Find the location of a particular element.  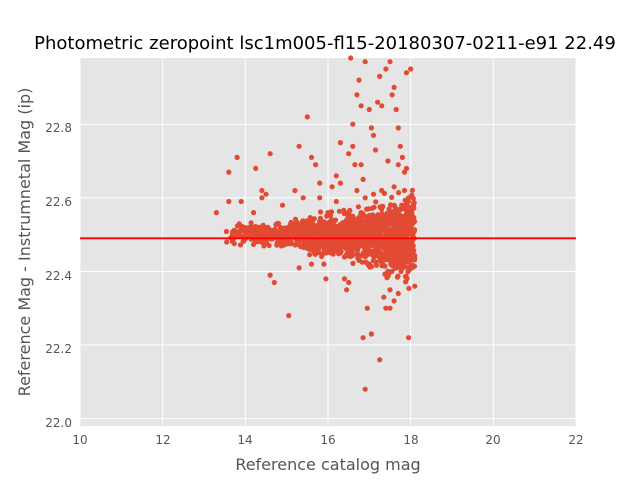

y-tick-label: 22.4 is located at coordinates (58, 276).